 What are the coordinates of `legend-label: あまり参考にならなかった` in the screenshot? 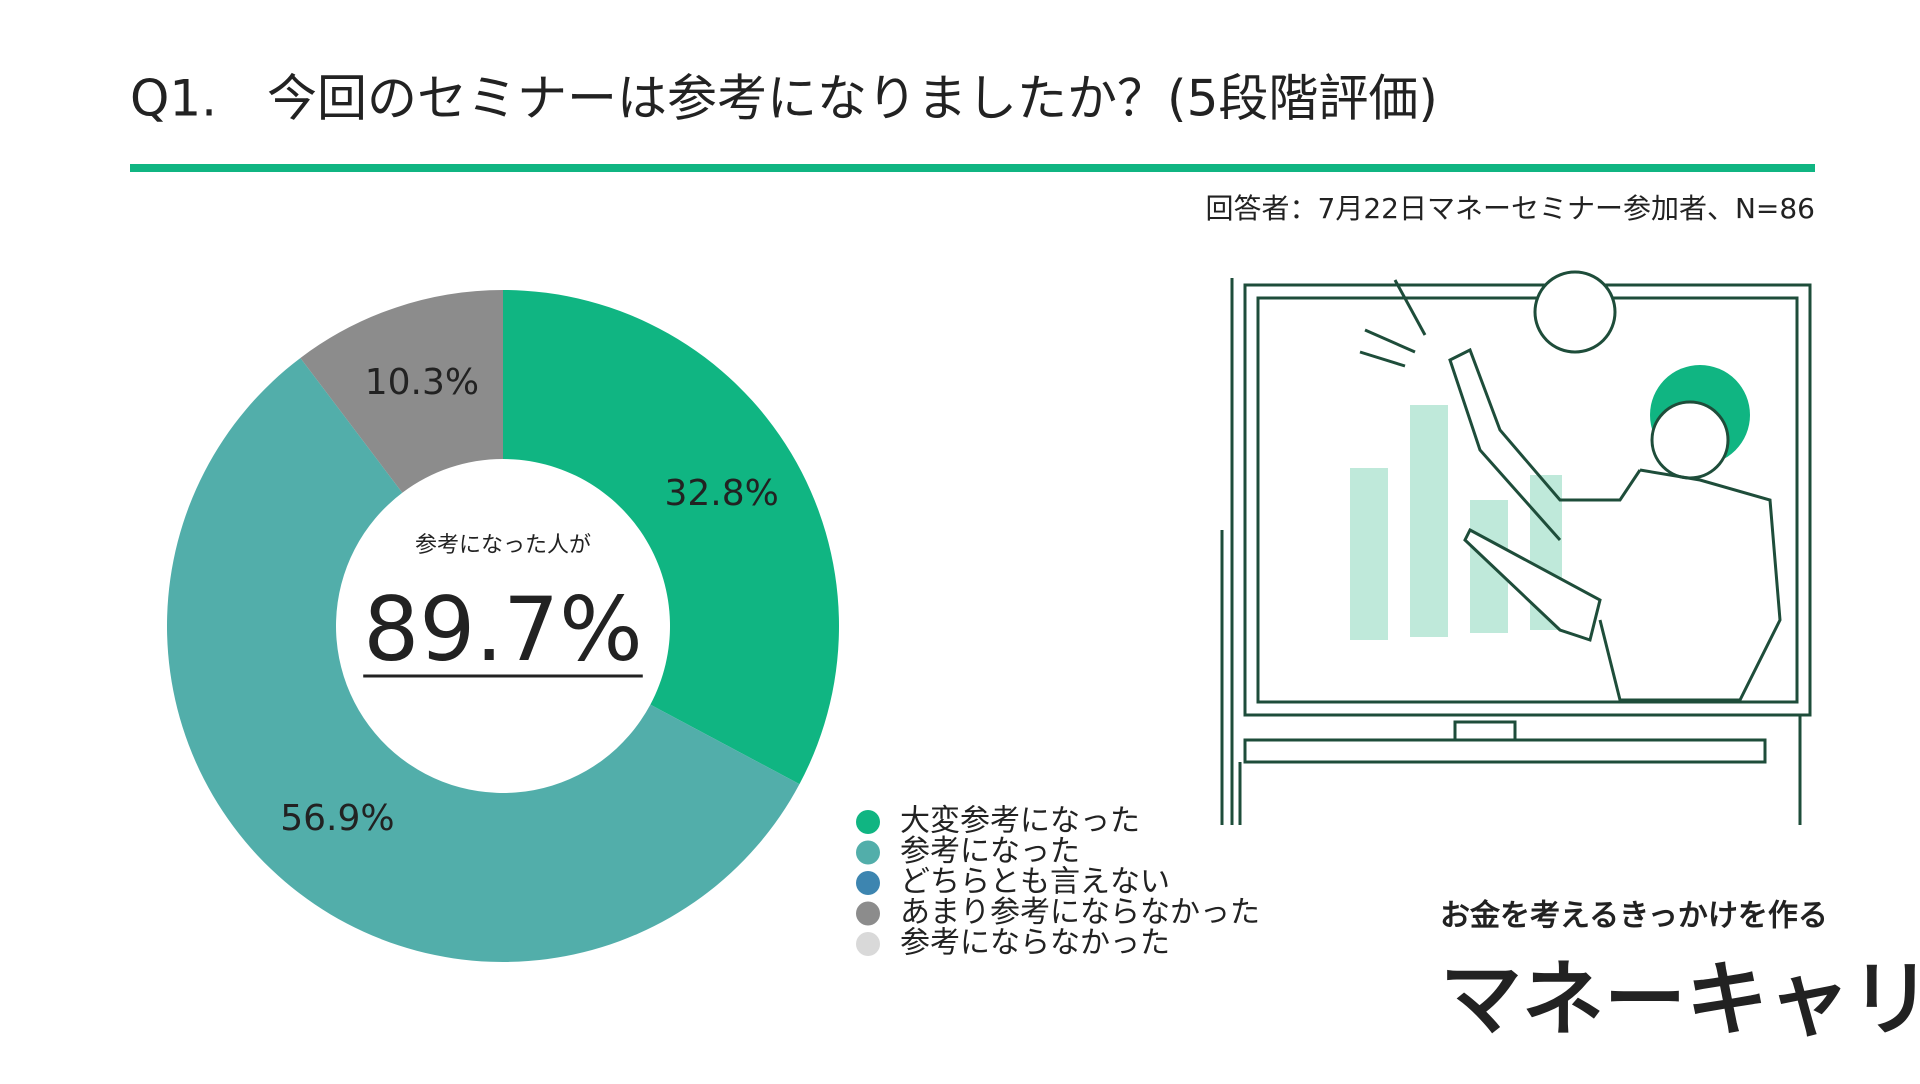 It's located at (1080, 912).